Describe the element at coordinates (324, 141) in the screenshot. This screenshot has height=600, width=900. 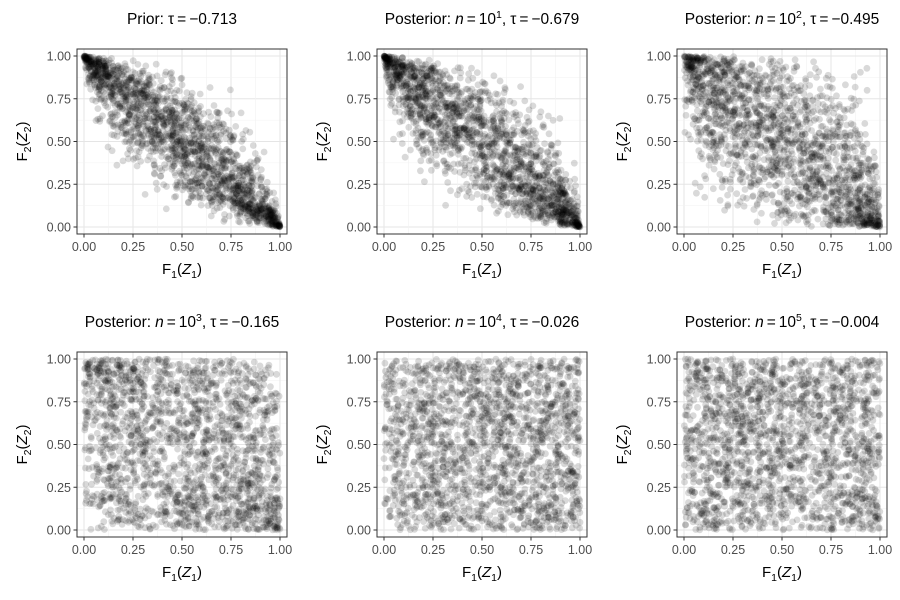
I see `y-axis-label: F2(Z2)` at that location.